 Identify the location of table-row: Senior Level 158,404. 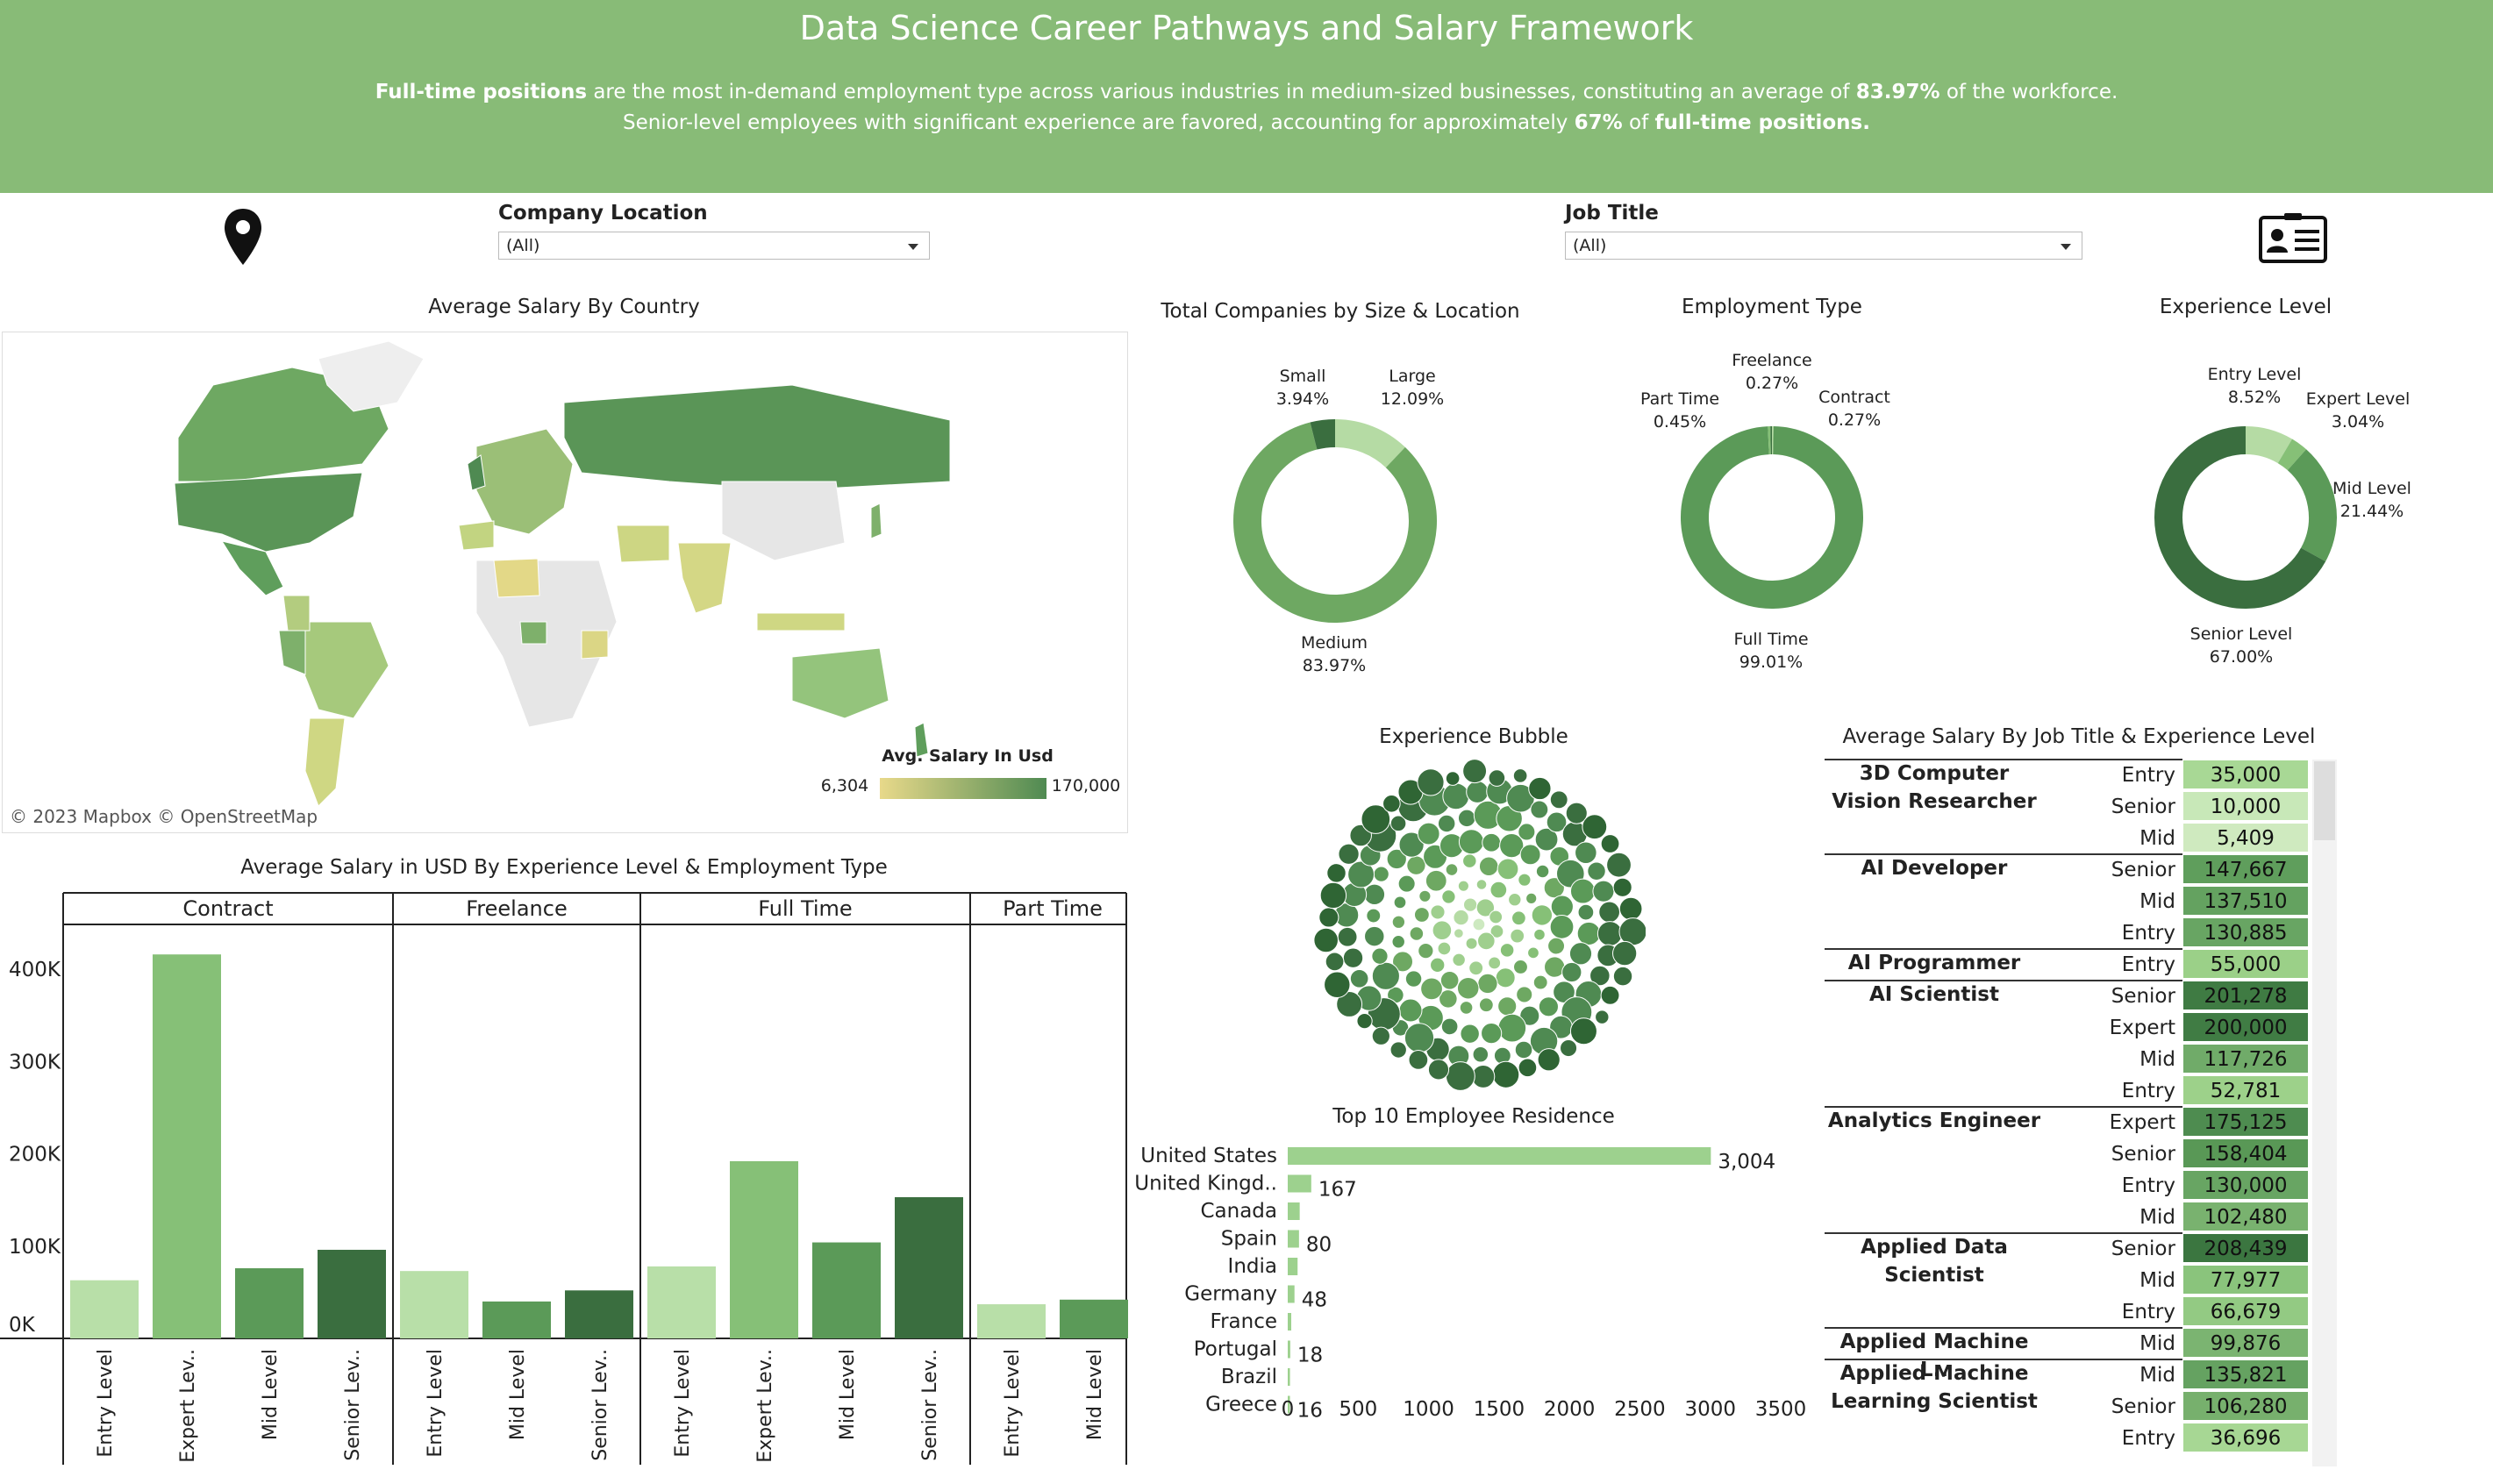
(2079, 1154).